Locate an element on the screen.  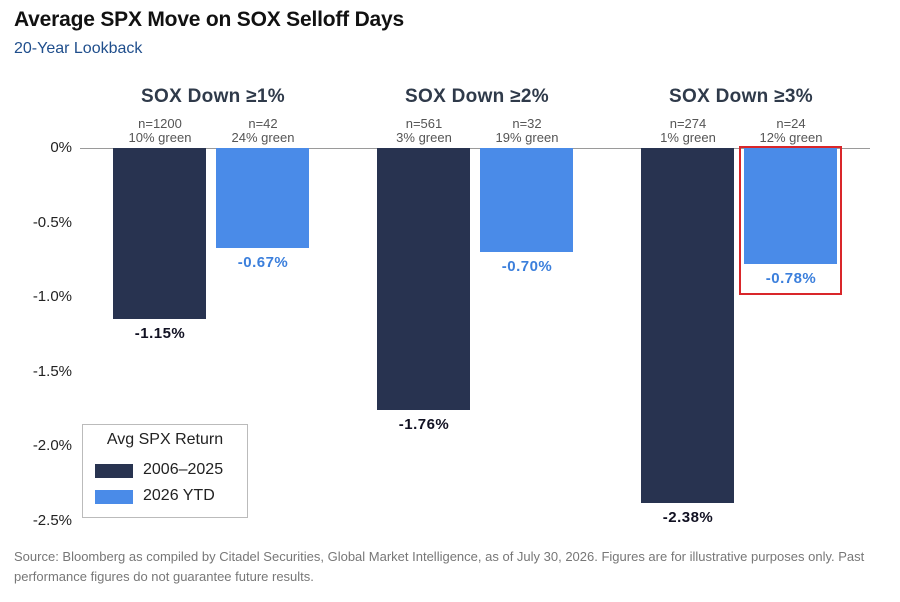
bar-green-share-label: 1% green is located at coordinates (688, 137).